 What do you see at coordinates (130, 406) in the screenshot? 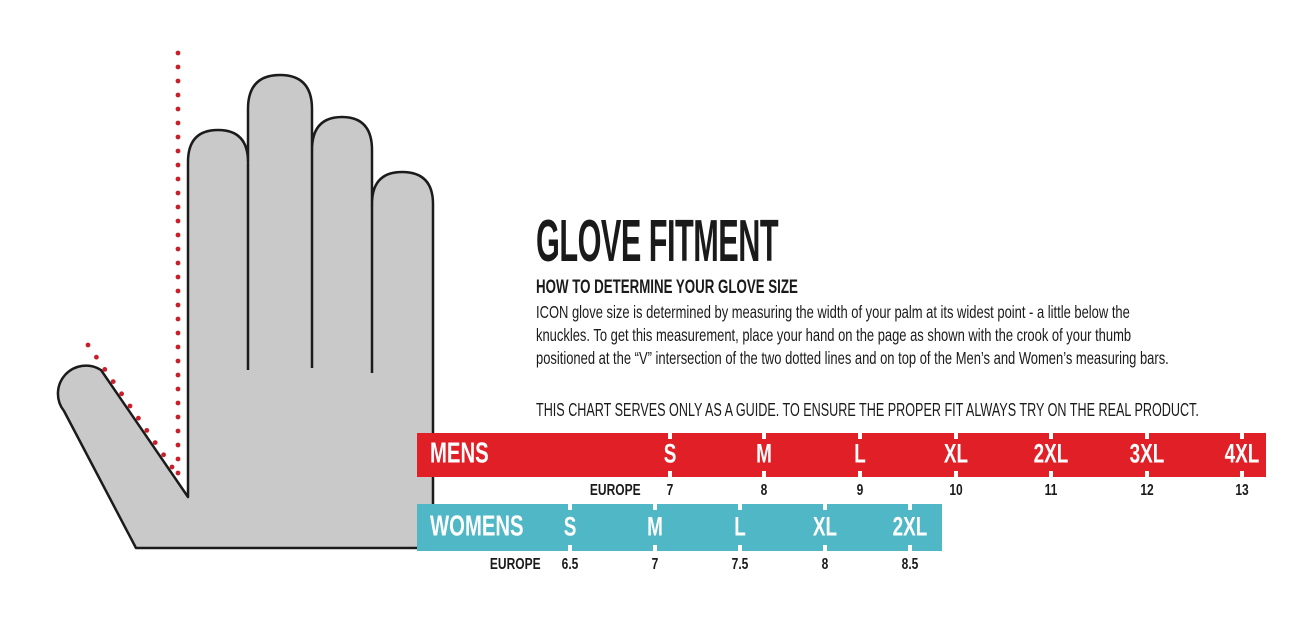
I see `measure-line-diagonal-dotted` at bounding box center [130, 406].